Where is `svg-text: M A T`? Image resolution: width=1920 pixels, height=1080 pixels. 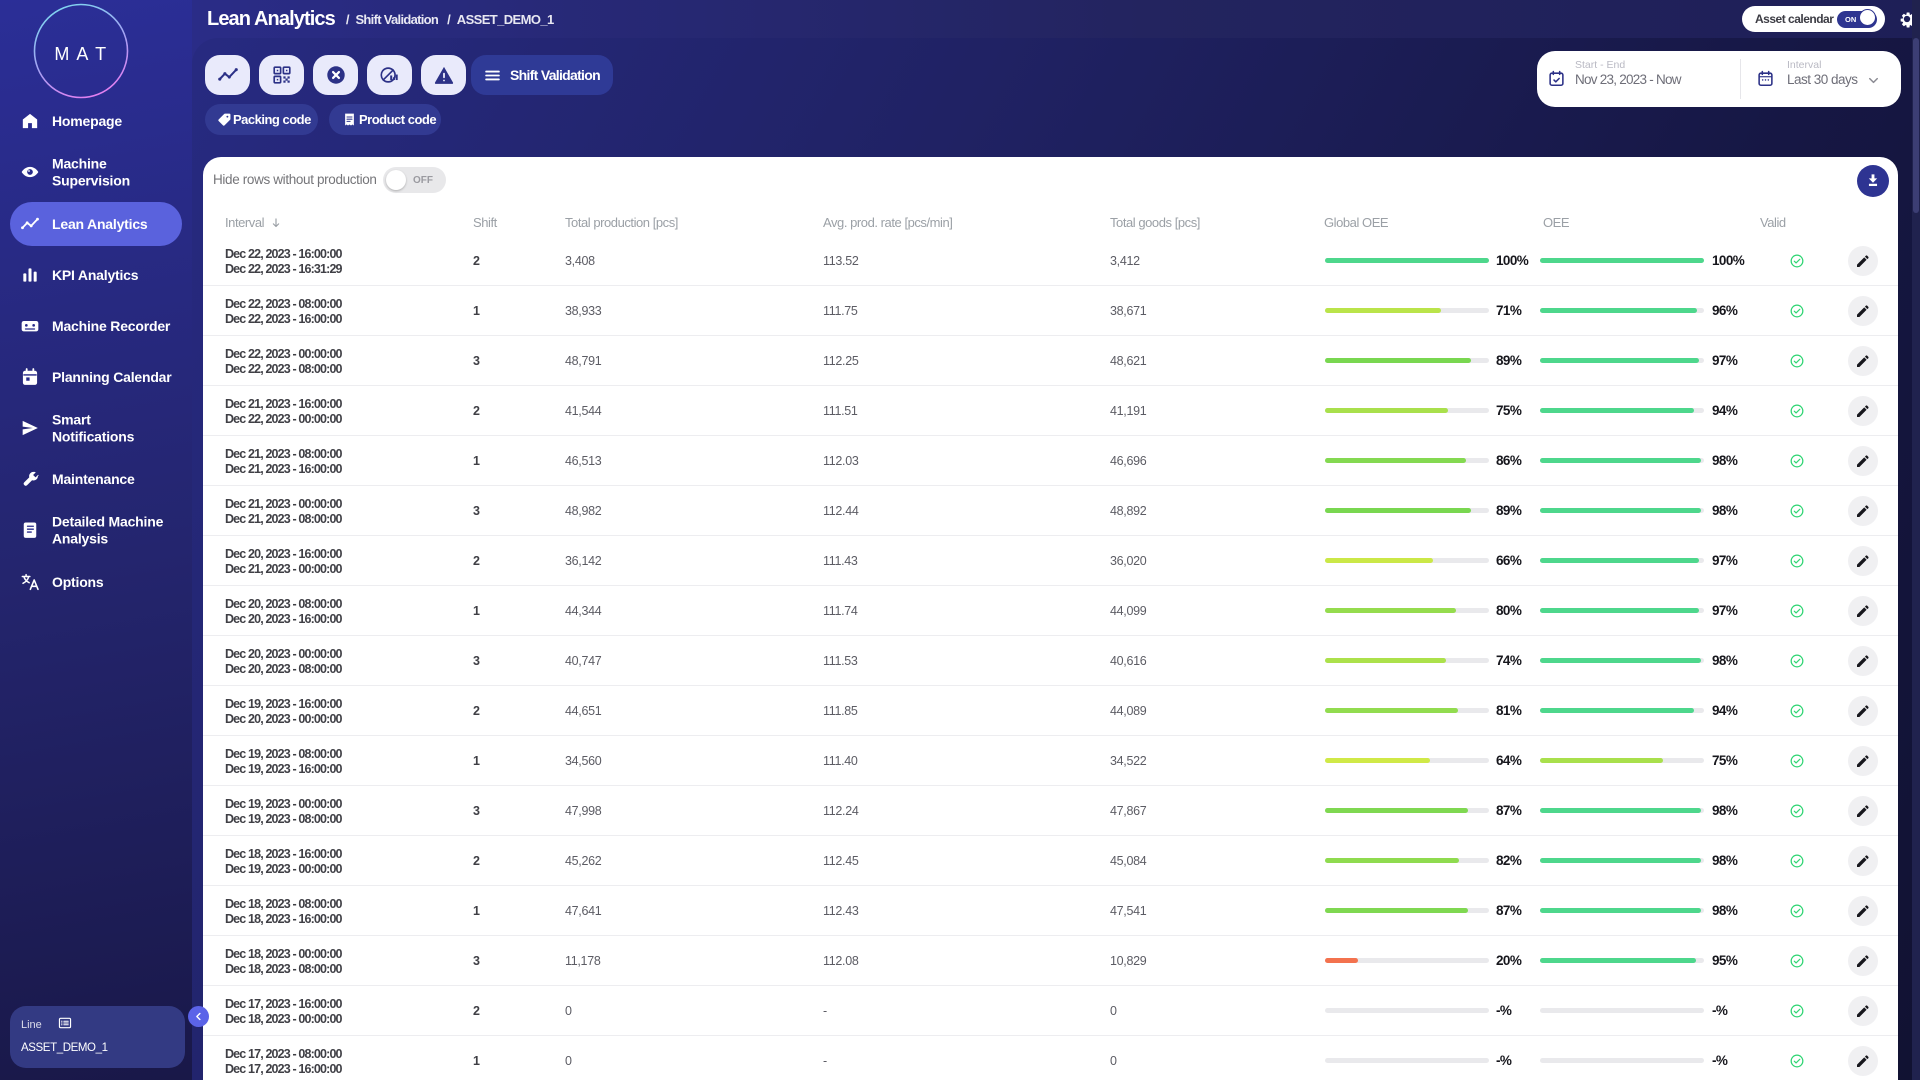
svg-text: M A T is located at coordinates (80, 54).